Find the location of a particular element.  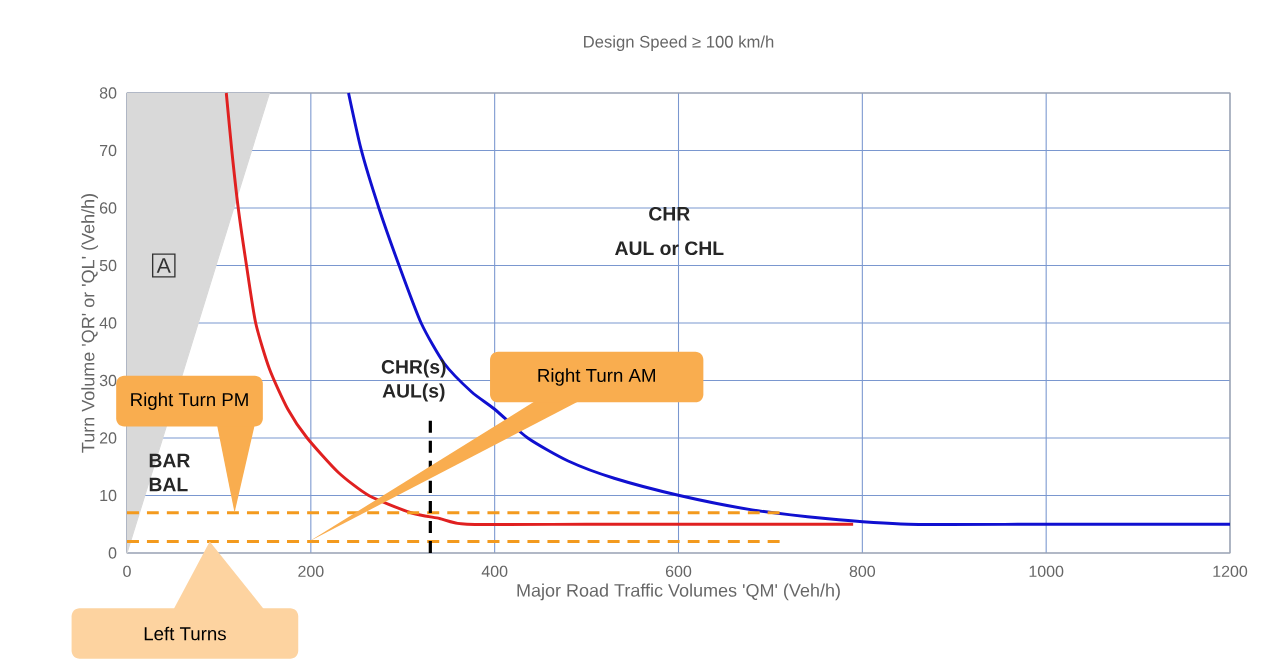

annotation: A is located at coordinates (163, 265).